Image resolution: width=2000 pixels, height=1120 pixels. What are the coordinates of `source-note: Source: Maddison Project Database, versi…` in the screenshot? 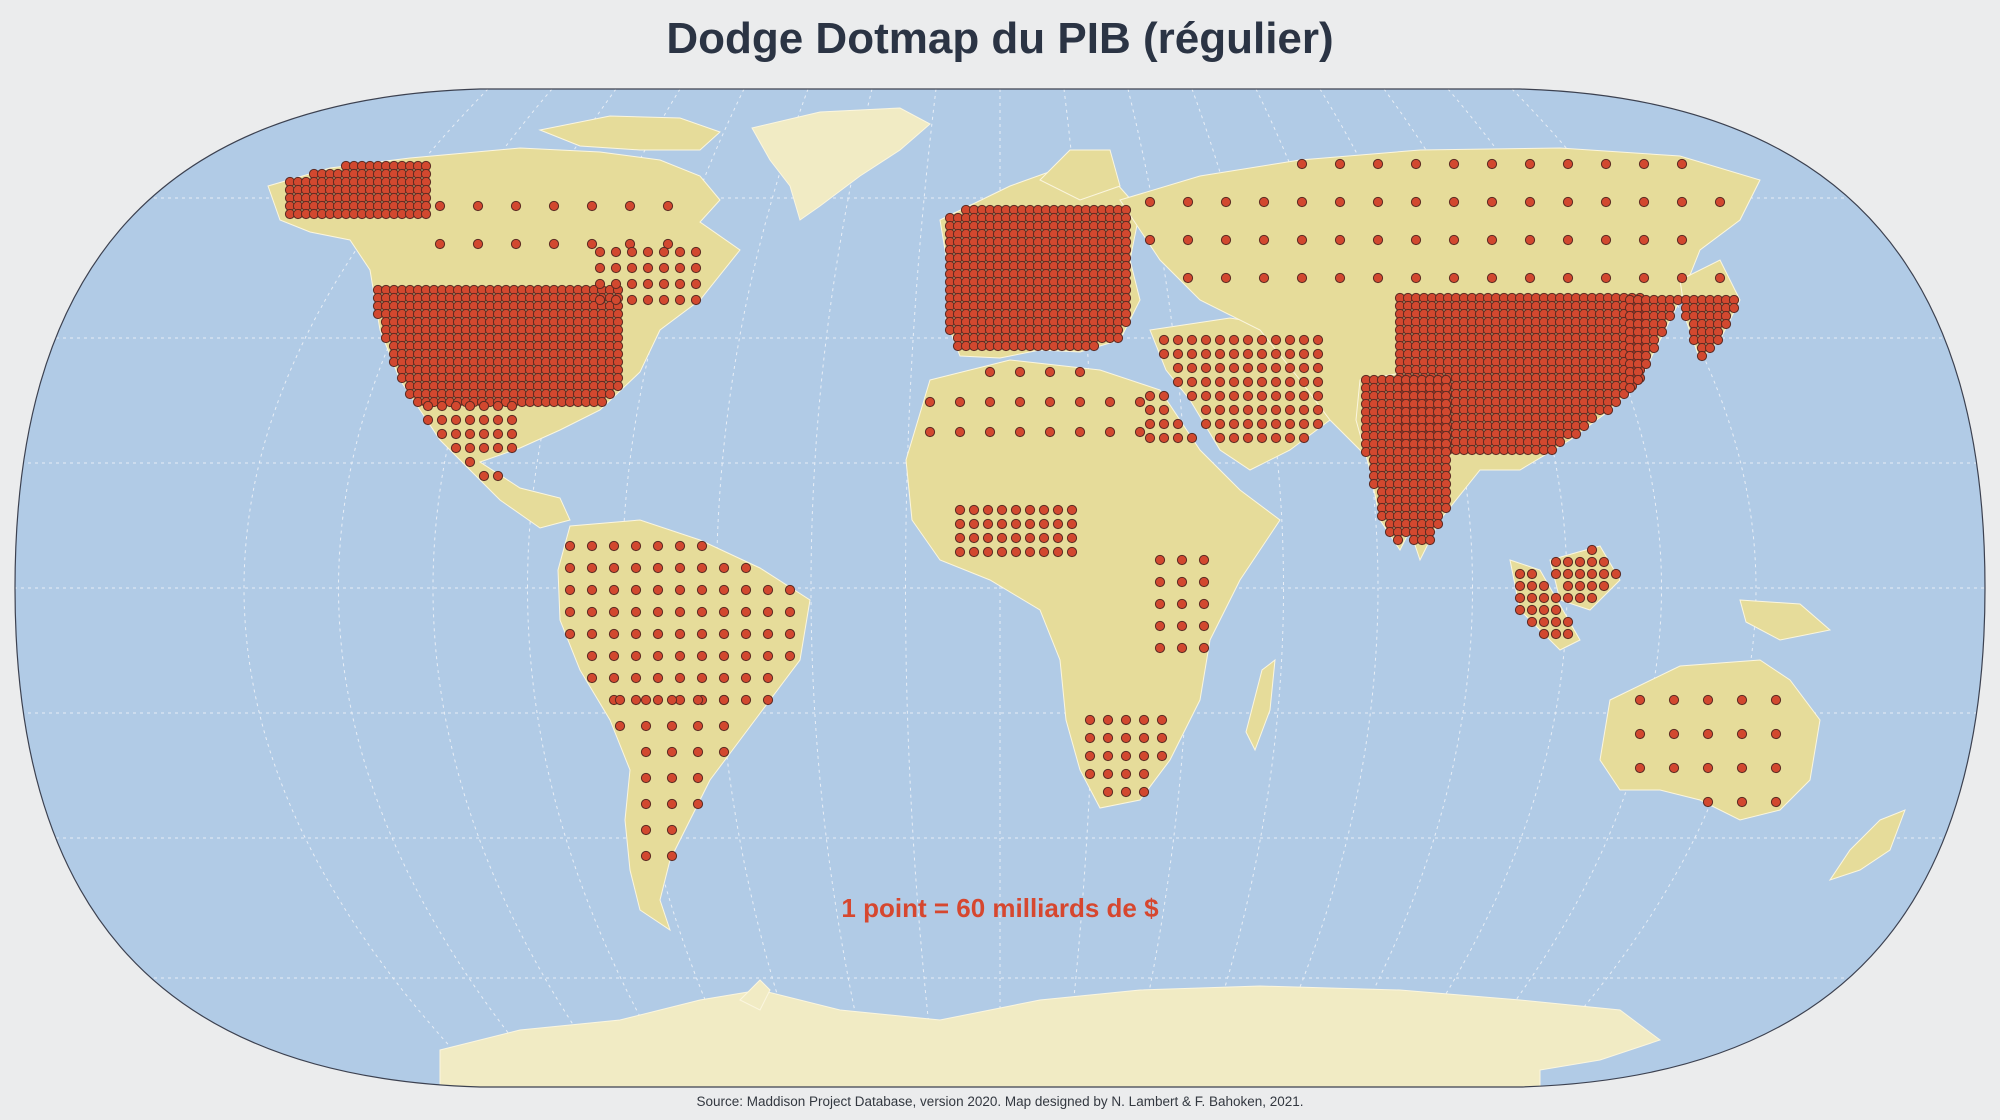 It's located at (1000, 1101).